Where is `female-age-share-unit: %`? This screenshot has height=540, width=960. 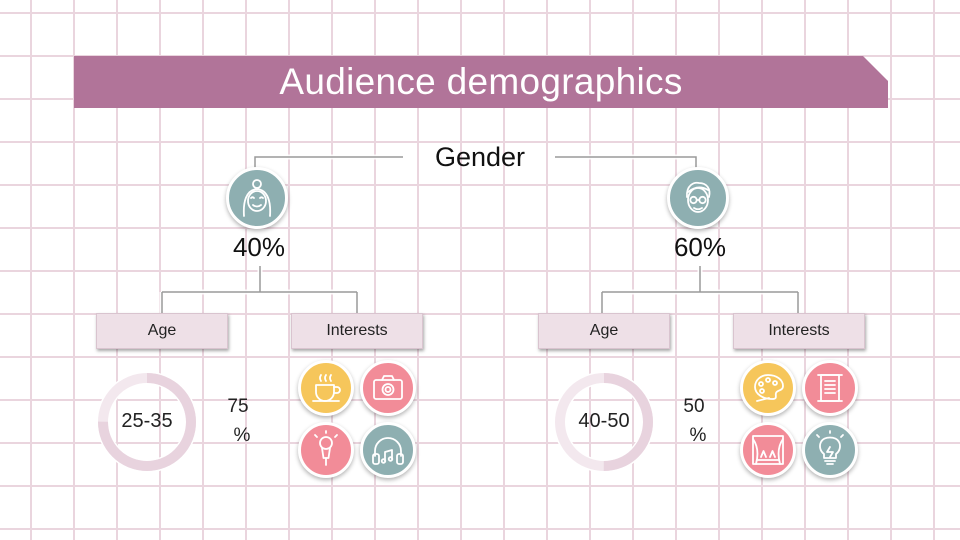 female-age-share-unit: % is located at coordinates (242, 435).